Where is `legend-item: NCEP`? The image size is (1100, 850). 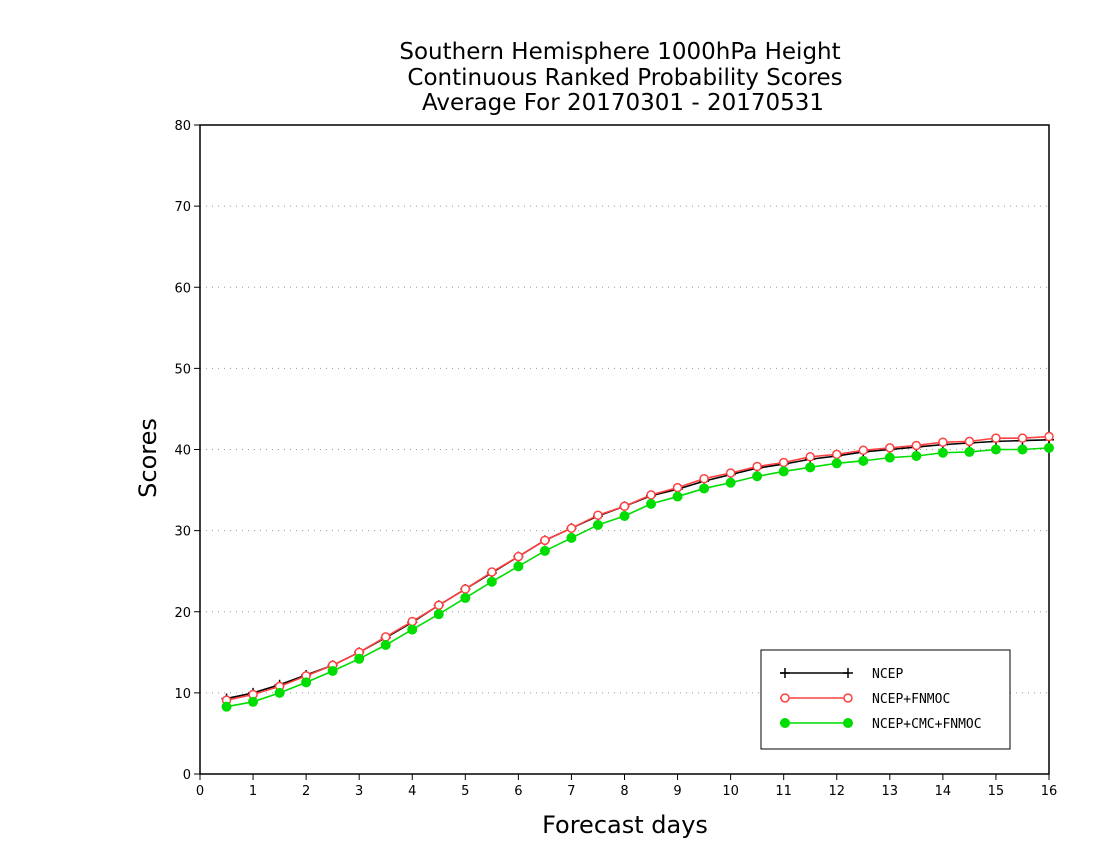
legend-item: NCEP is located at coordinates (841, 674).